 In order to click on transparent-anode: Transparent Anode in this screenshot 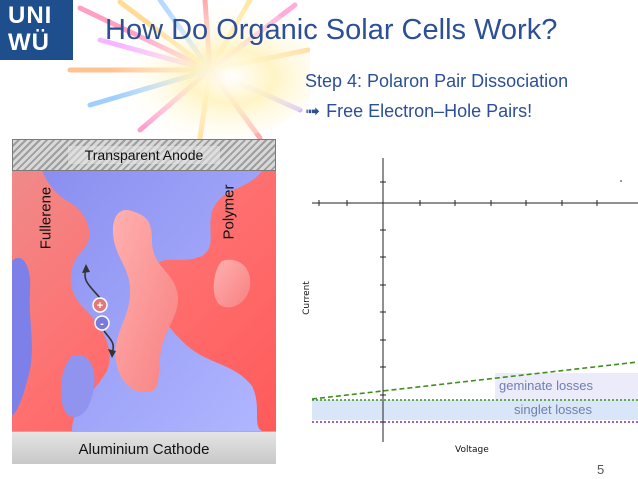, I will do `click(144, 155)`.